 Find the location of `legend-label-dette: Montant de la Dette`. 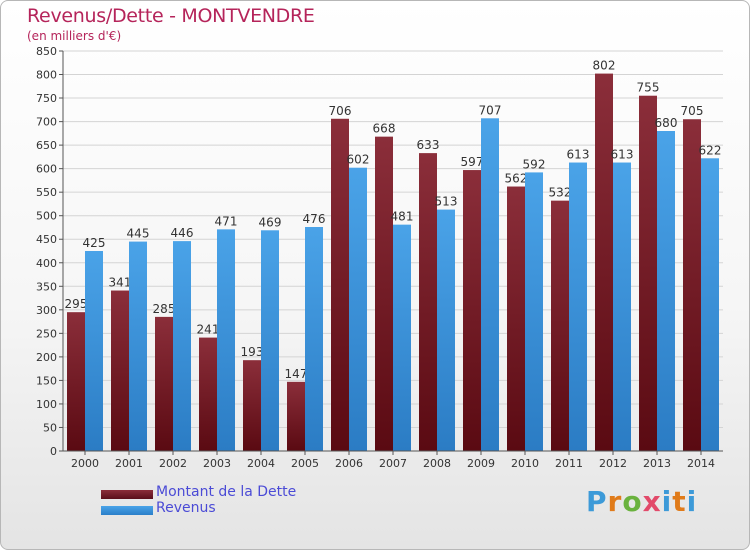

legend-label-dette: Montant de la Dette is located at coordinates (226, 492).